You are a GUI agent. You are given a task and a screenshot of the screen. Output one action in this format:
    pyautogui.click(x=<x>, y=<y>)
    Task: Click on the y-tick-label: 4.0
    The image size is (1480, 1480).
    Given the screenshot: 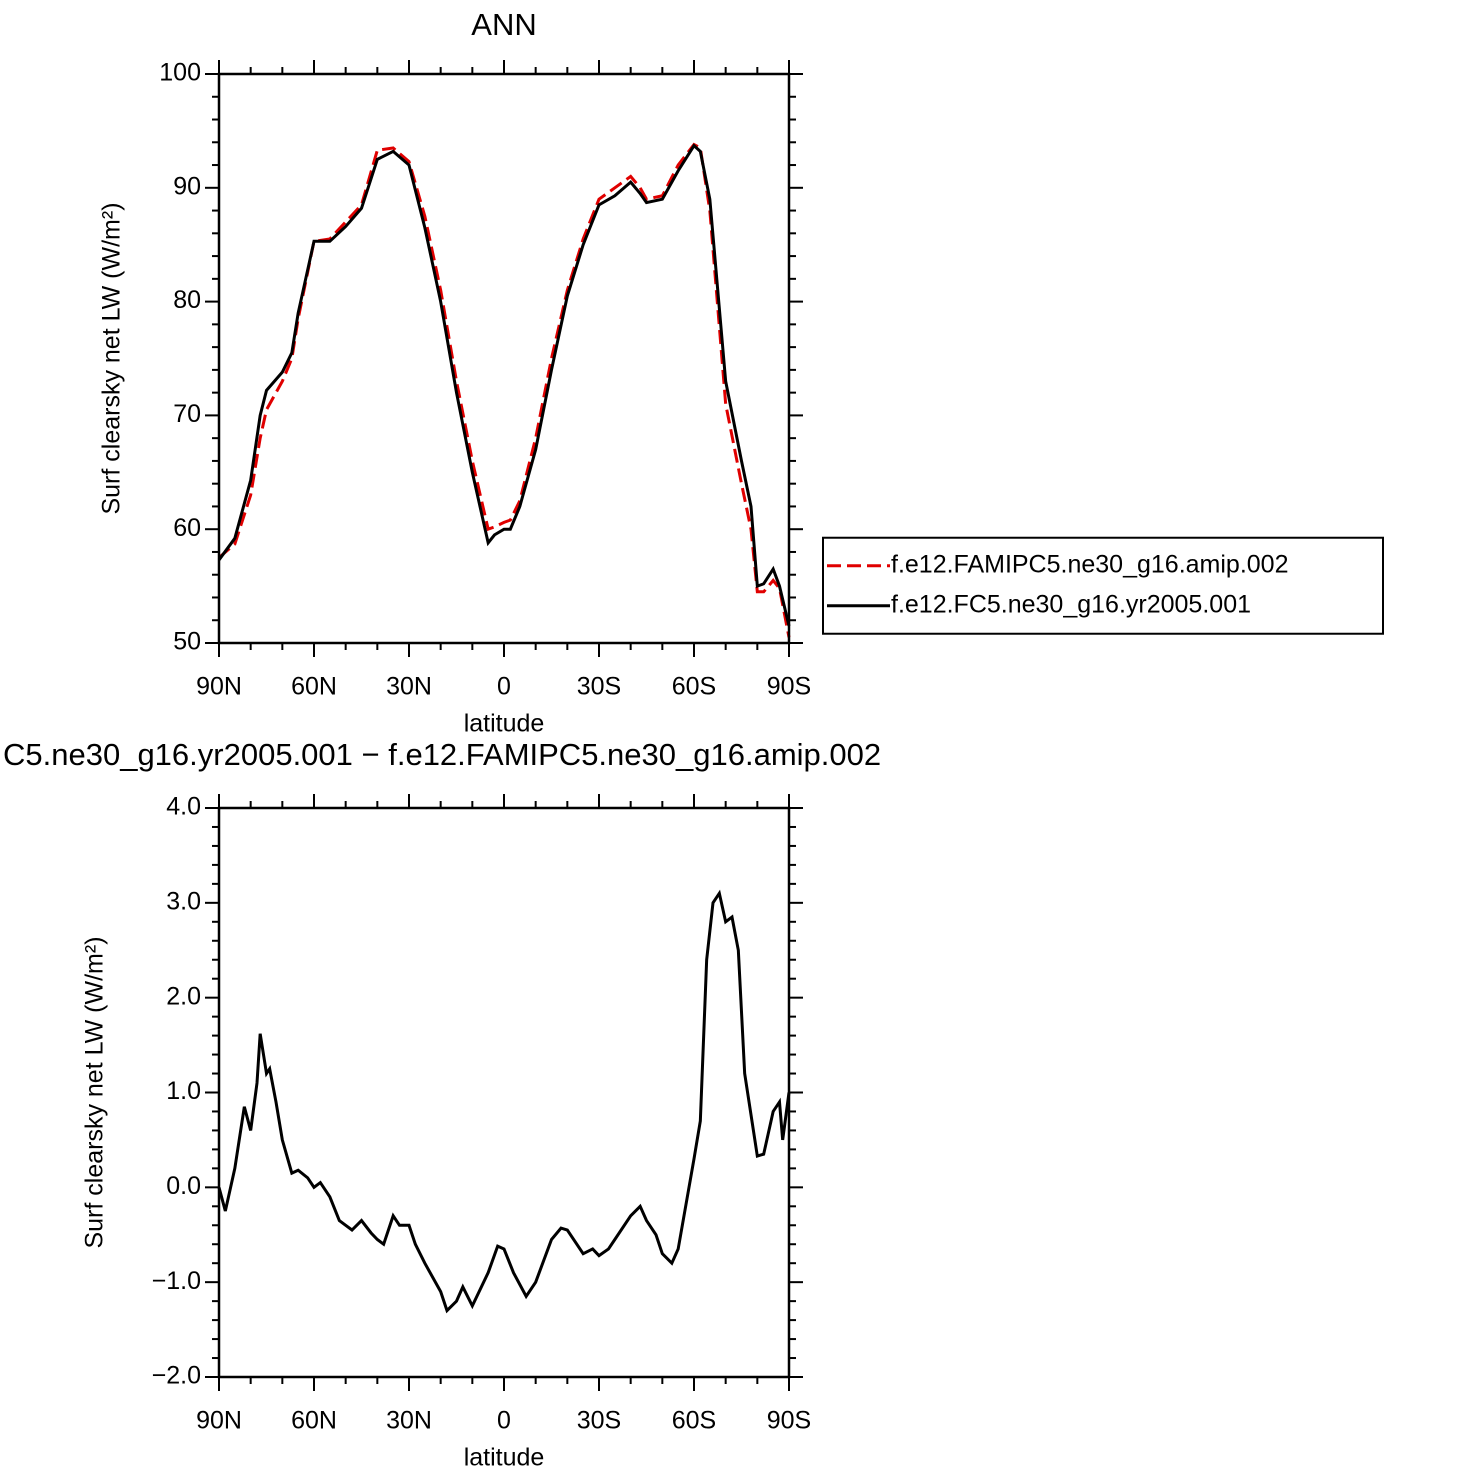 What is the action you would take?
    pyautogui.click(x=183, y=807)
    